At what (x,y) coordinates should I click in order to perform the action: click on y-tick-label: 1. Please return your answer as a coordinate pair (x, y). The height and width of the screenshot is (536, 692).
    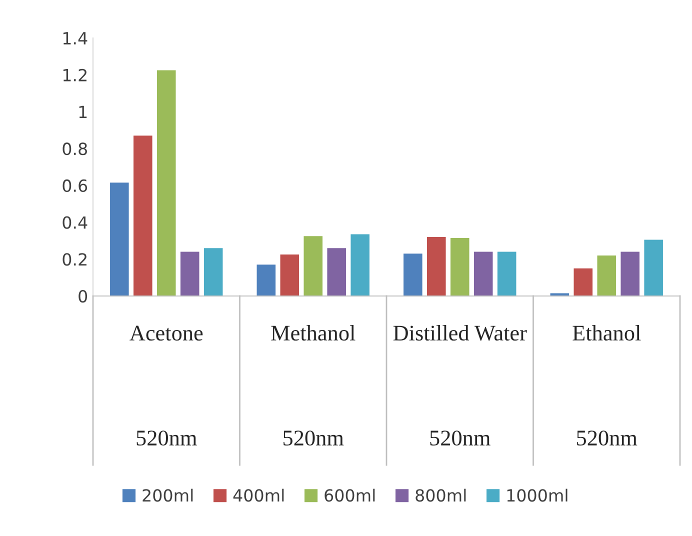
    Looking at the image, I should click on (83, 112).